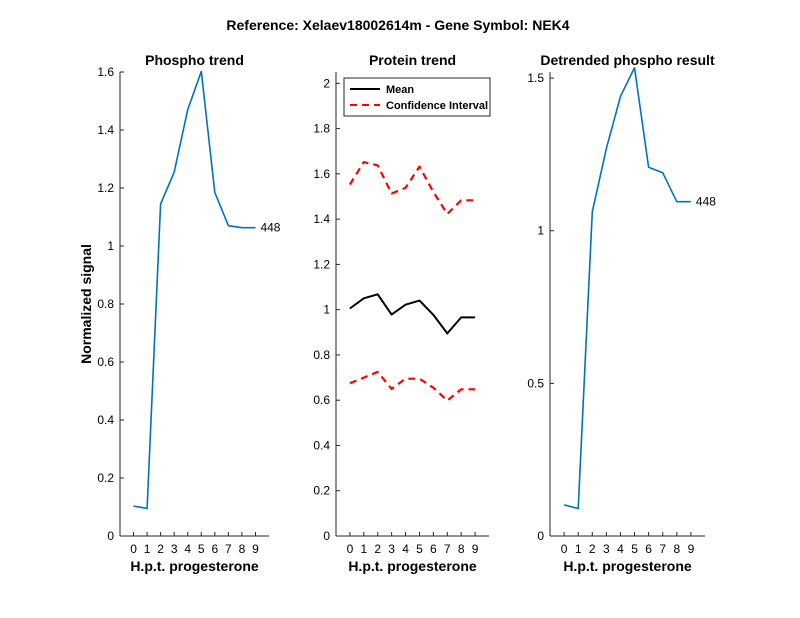 The width and height of the screenshot is (800, 618). What do you see at coordinates (412, 60) in the screenshot?
I see `subplot-title: Protein trend` at bounding box center [412, 60].